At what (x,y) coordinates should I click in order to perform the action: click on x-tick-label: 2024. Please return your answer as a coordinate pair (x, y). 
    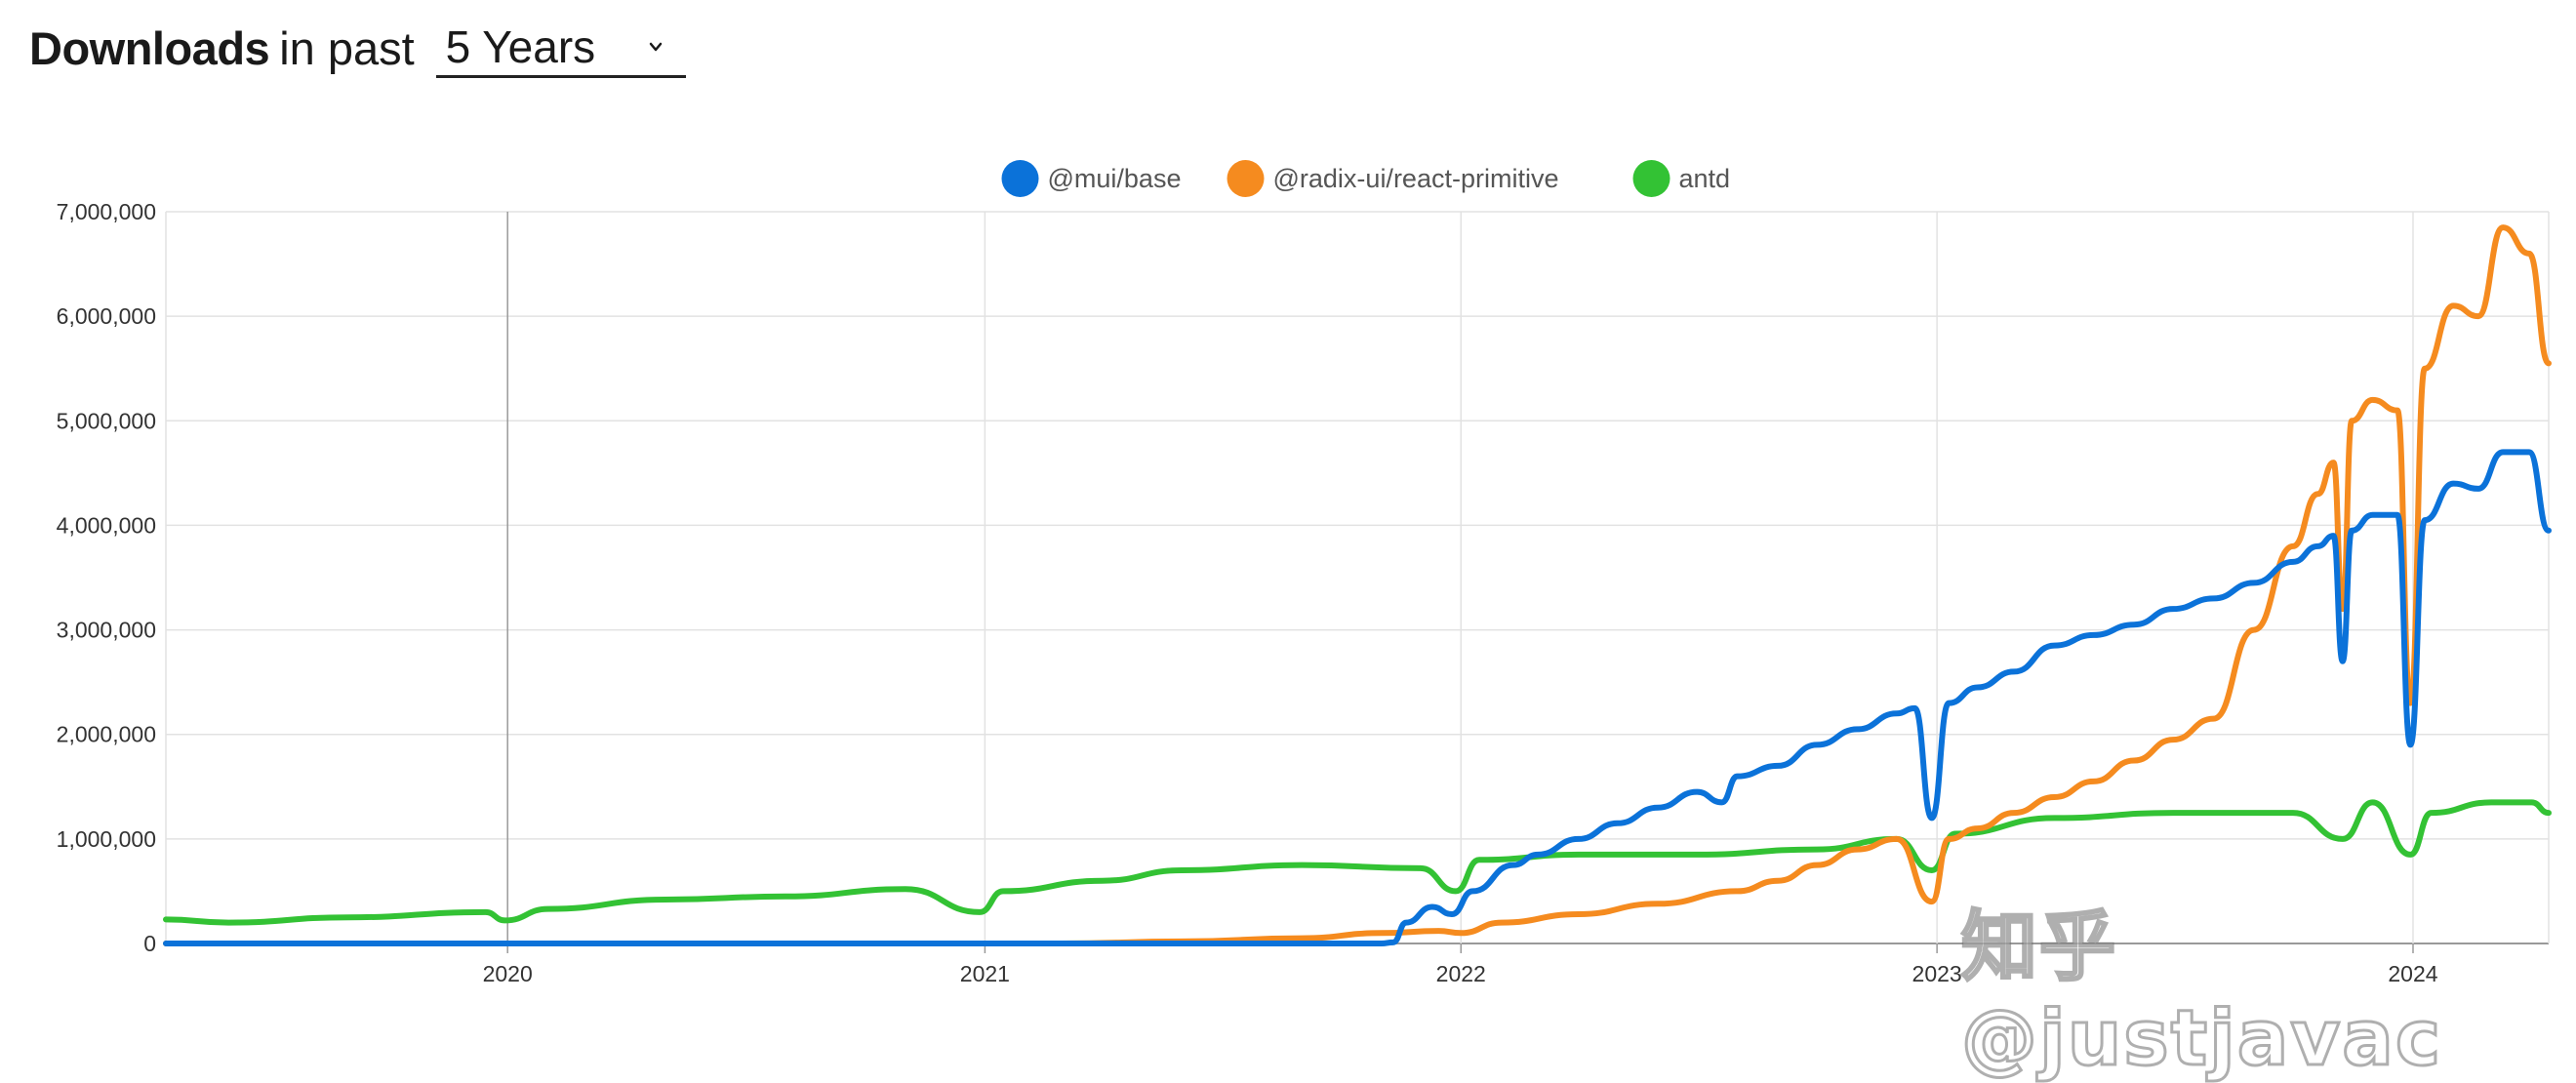
    Looking at the image, I should click on (2412, 973).